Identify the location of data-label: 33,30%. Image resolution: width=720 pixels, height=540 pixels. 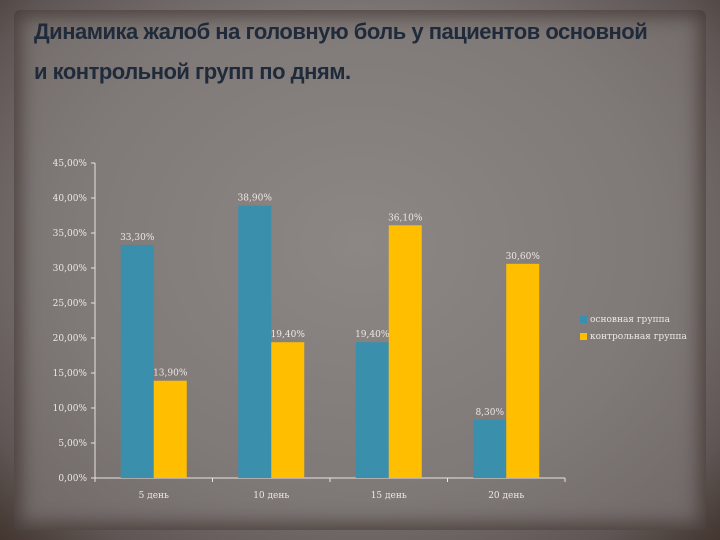
(137, 238).